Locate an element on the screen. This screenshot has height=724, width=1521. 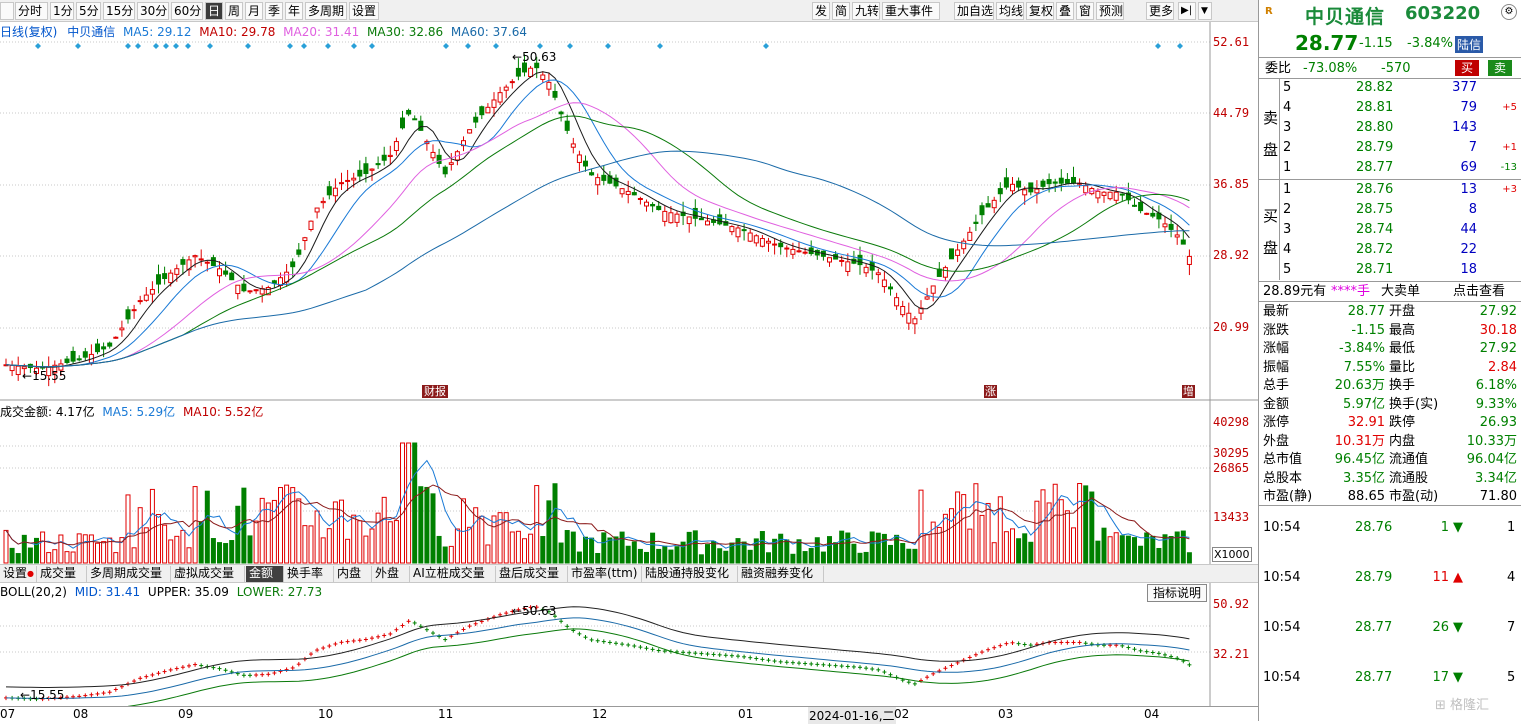
event-marker-up: 涨 is located at coordinates (990, 391).